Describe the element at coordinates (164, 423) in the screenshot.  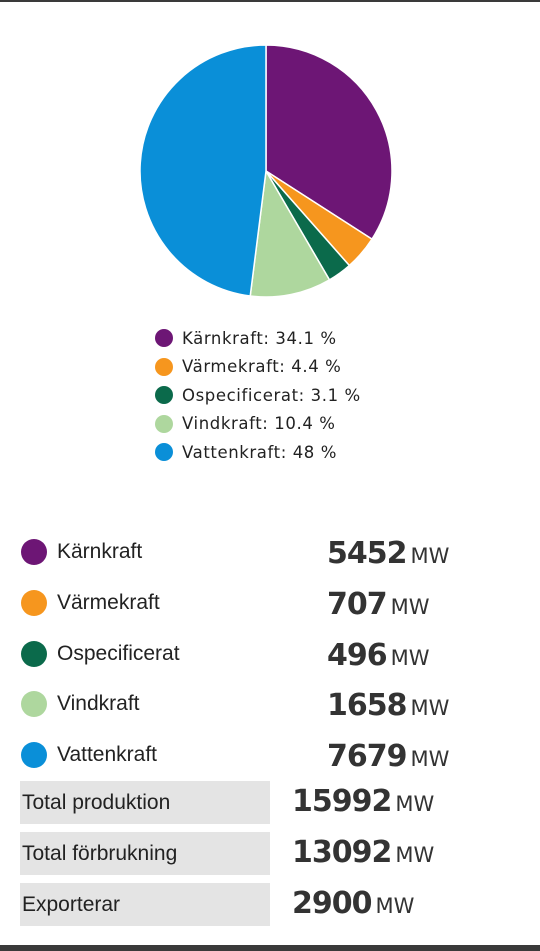
I see `vindkraft-legend-dot-icon` at that location.